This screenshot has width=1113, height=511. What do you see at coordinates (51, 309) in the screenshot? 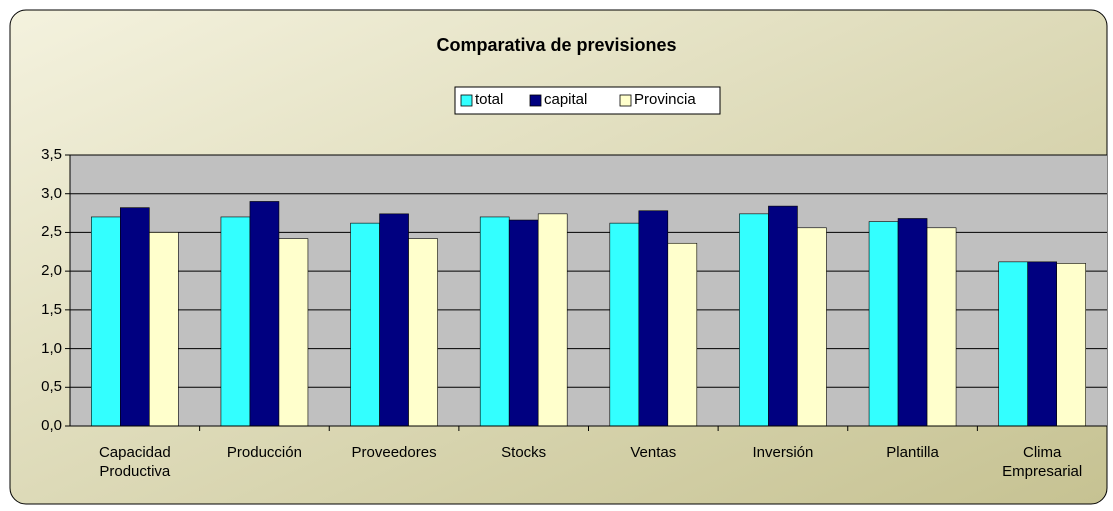
I see `y-tick-label: 1,5` at bounding box center [51, 309].